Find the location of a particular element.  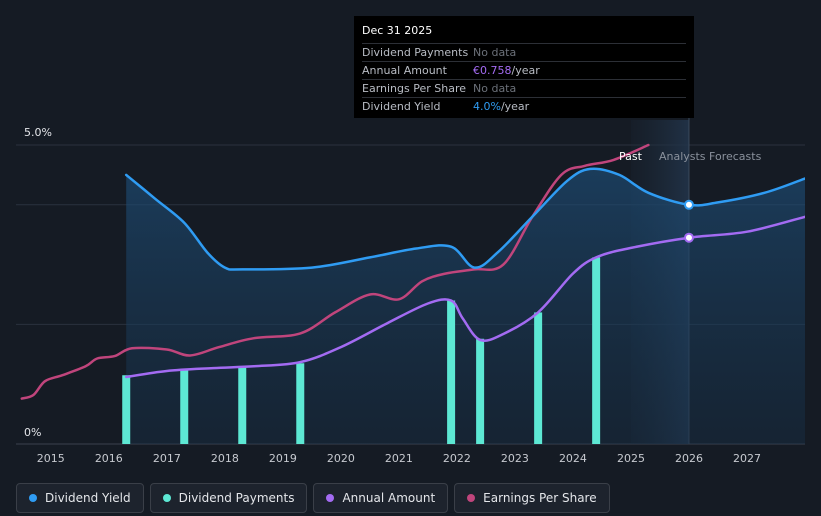

x-tick-label: 2021 is located at coordinates (399, 458).